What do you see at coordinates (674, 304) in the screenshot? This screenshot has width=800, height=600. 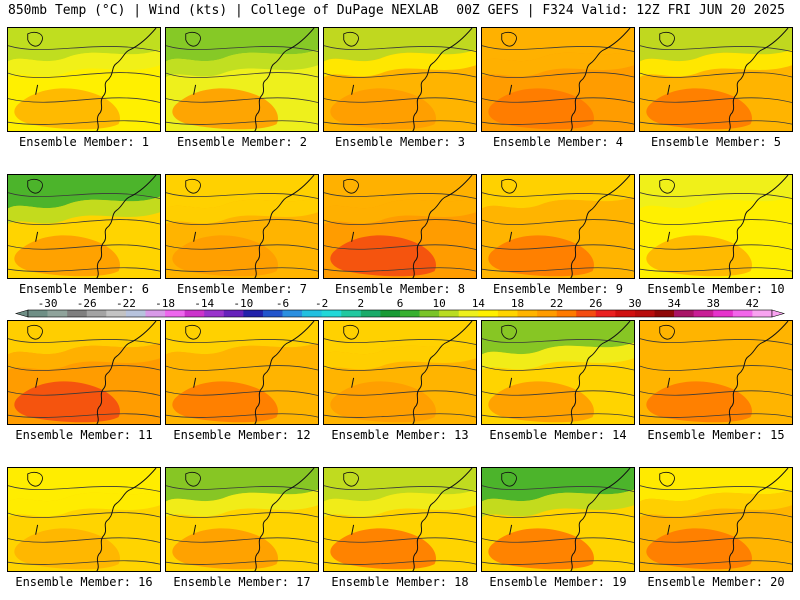 I see `colorbar-tick-label: 34` at bounding box center [674, 304].